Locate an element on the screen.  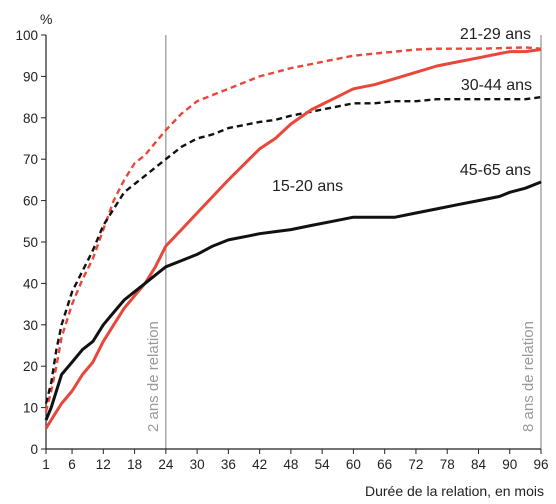
series-label: 45-65 ans is located at coordinates (495, 170).